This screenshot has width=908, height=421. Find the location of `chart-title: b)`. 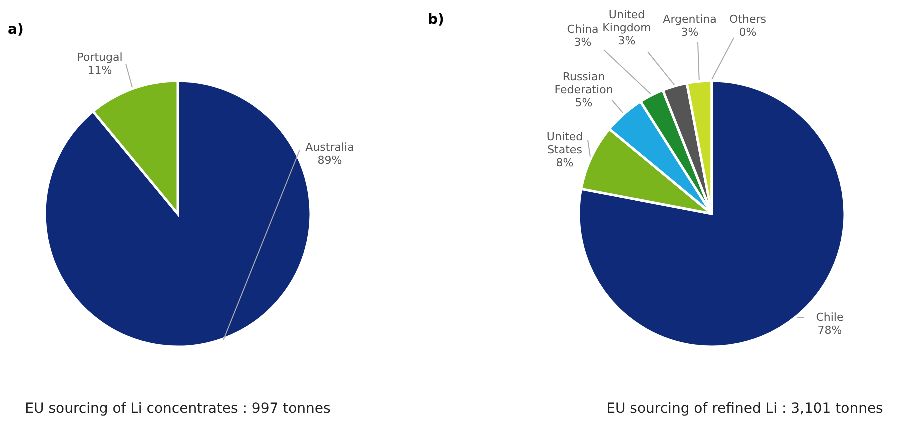

chart-title: b) is located at coordinates (436, 20).